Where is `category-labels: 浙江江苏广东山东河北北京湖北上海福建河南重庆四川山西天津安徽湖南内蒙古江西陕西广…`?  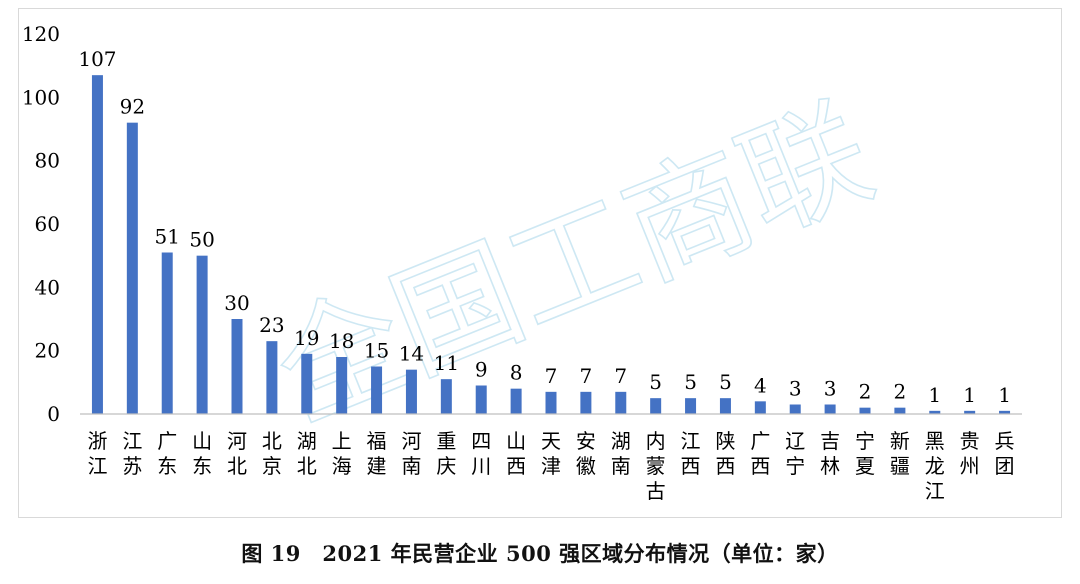
category-labels: 浙江江苏广东山东河北北京湖北上海福建河南重庆四川山西天津安徽湖南内蒙古江西陕西广… is located at coordinates (550, 466).